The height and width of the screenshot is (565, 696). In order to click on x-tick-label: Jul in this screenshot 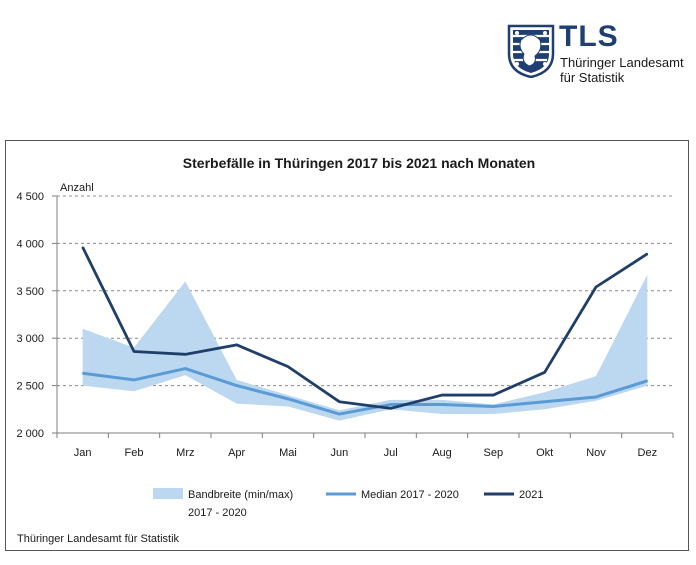, I will do `click(391, 453)`.